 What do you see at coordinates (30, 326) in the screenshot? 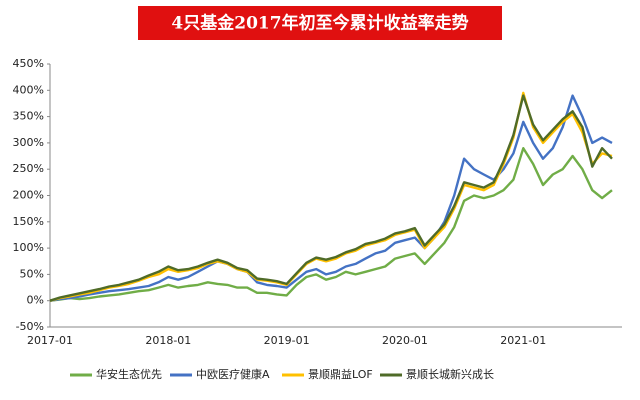
I see `y-tick-label: -50%` at bounding box center [30, 326].